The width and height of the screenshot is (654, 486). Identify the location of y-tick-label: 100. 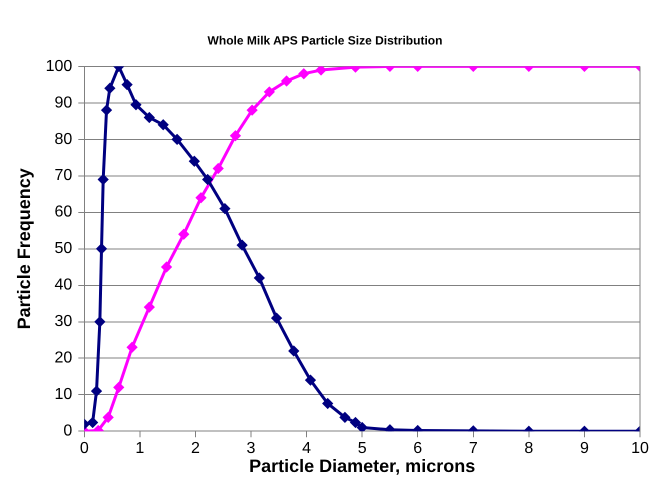
(59, 66).